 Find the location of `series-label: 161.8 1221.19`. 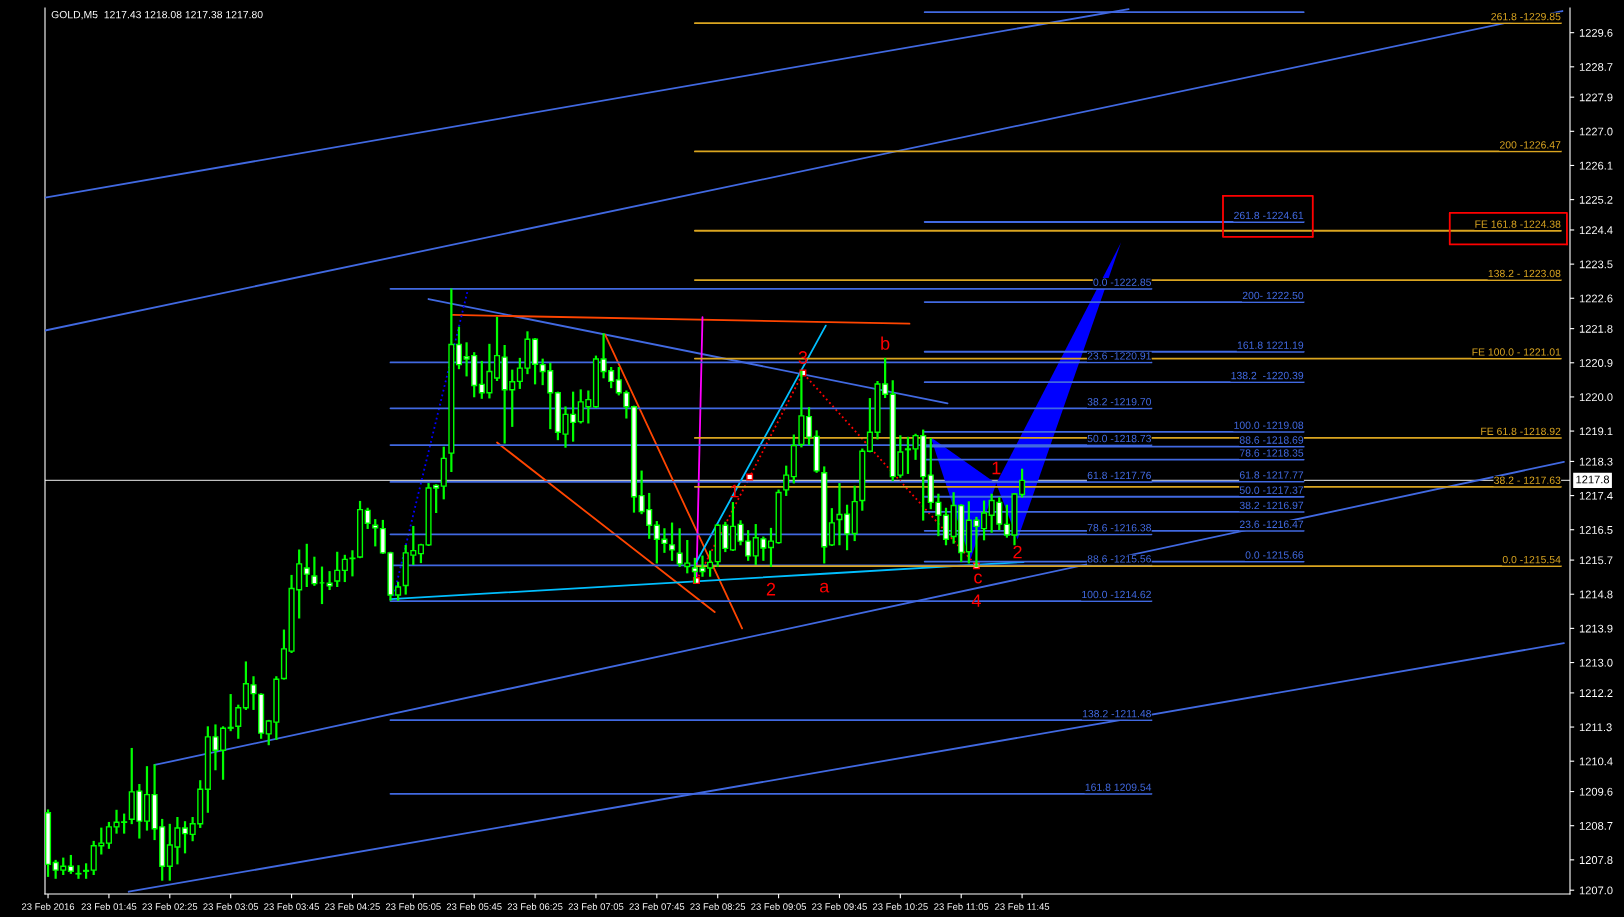

series-label: 161.8 1221.19 is located at coordinates (1270, 345).